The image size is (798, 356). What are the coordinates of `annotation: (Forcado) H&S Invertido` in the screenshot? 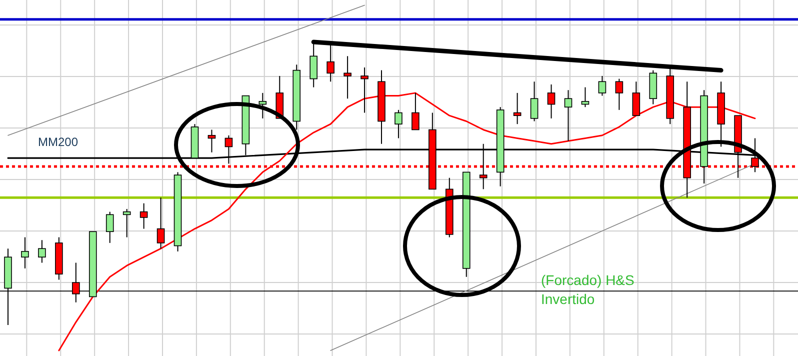 It's located at (587, 289).